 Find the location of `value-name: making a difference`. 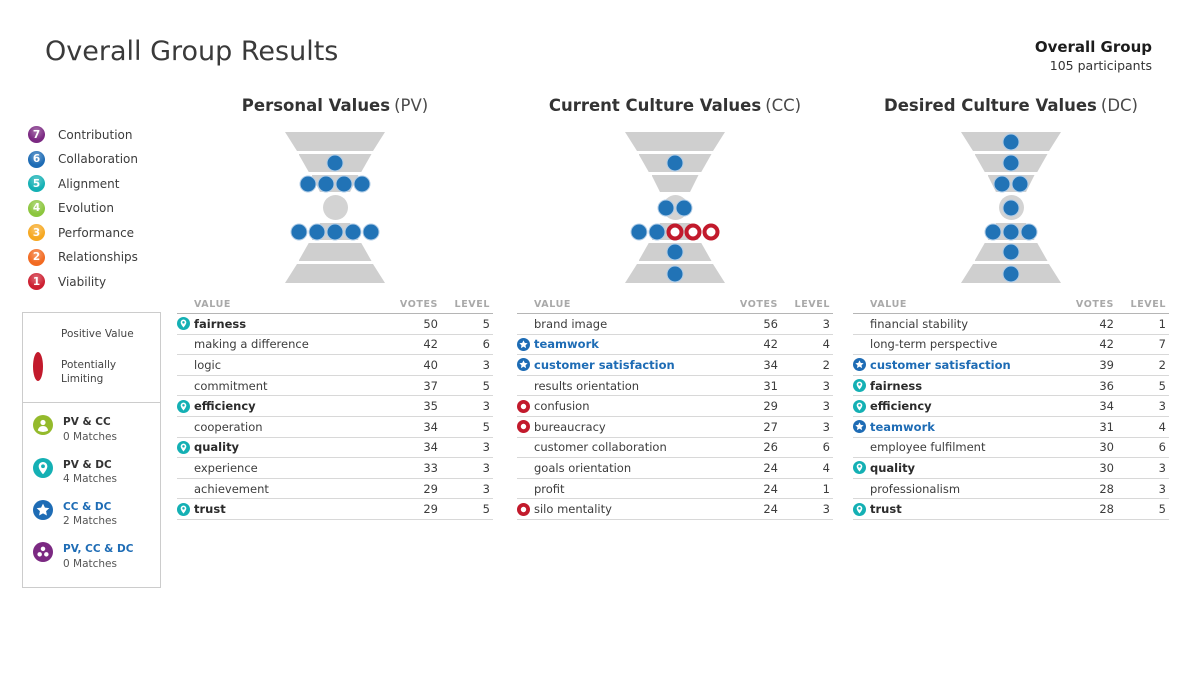

value-name: making a difference is located at coordinates (251, 344).